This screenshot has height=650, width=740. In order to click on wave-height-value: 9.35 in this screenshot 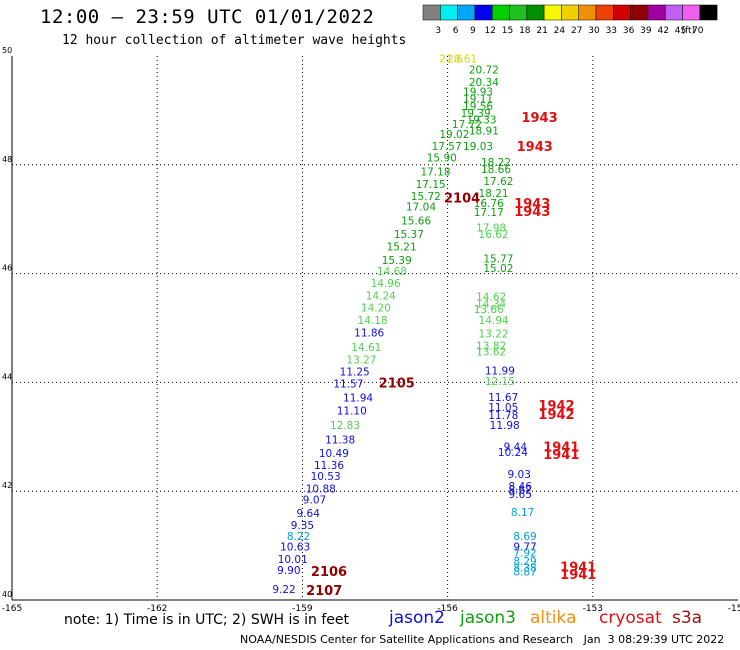, I will do `click(302, 526)`.